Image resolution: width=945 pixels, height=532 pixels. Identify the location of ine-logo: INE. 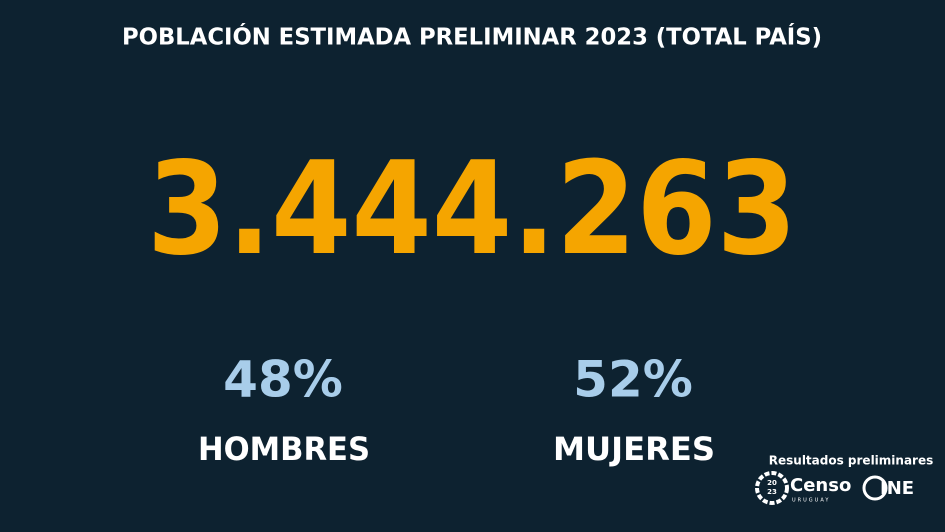
(888, 488).